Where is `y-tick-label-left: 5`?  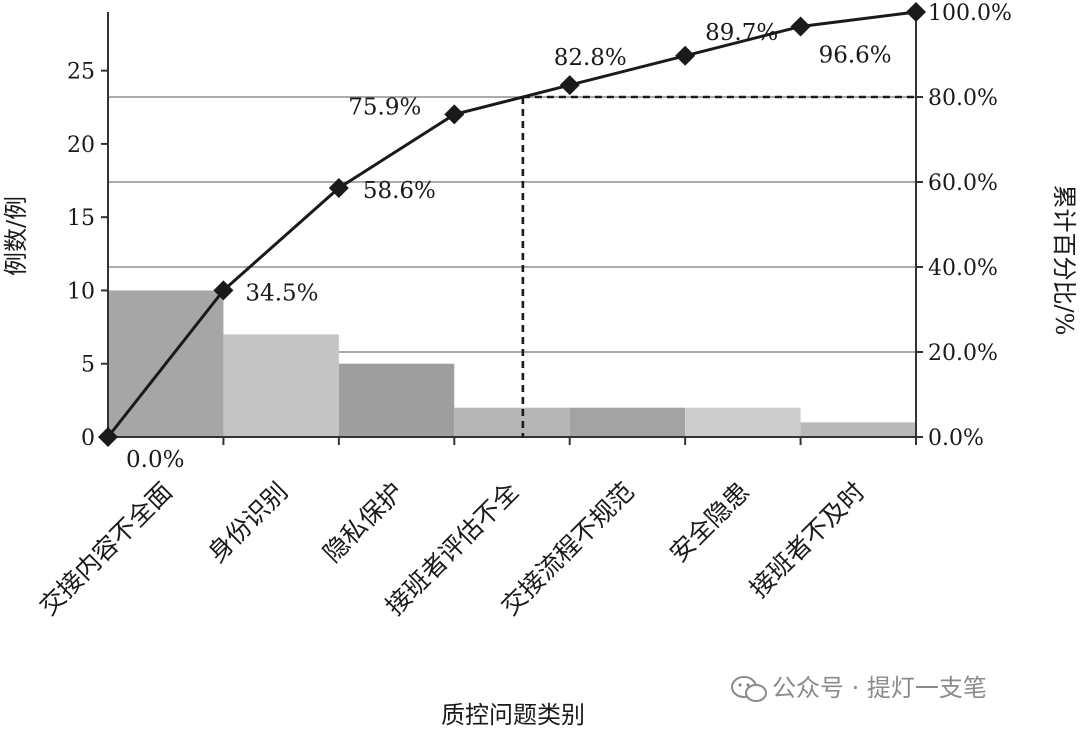
y-tick-label-left: 5 is located at coordinates (88, 365).